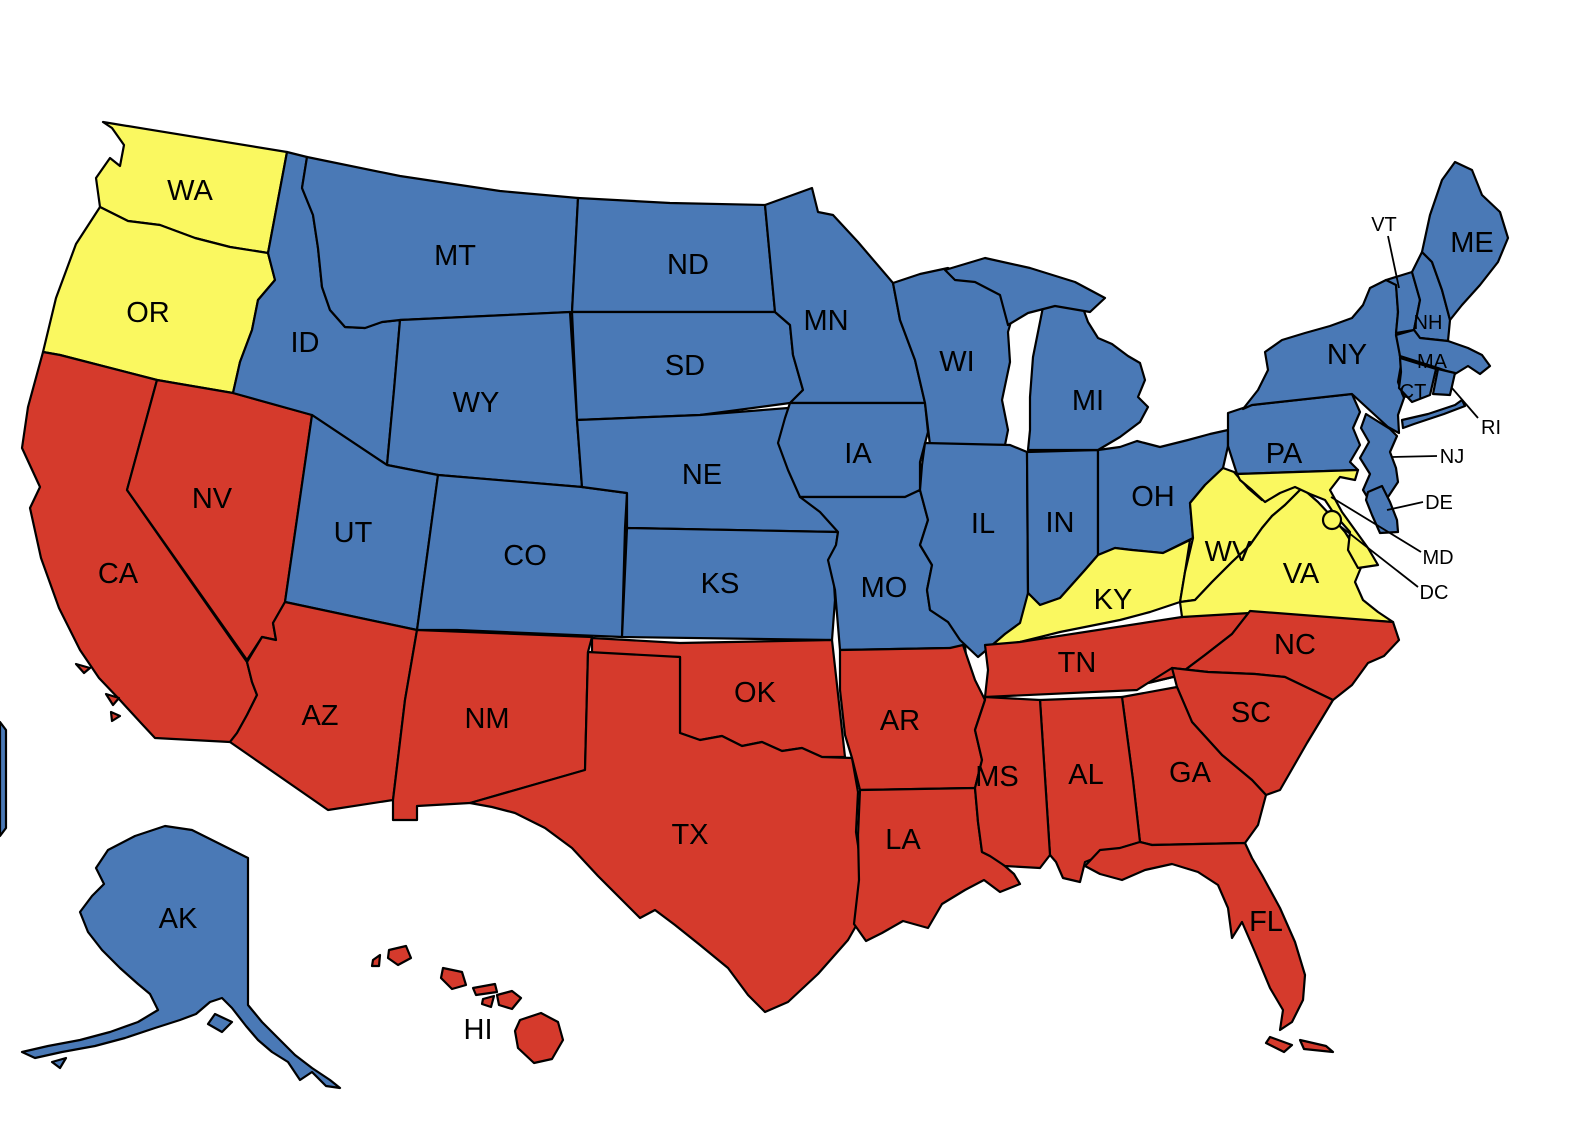 The image size is (1572, 1142). I want to click on state-label-KY: KY, so click(1113, 600).